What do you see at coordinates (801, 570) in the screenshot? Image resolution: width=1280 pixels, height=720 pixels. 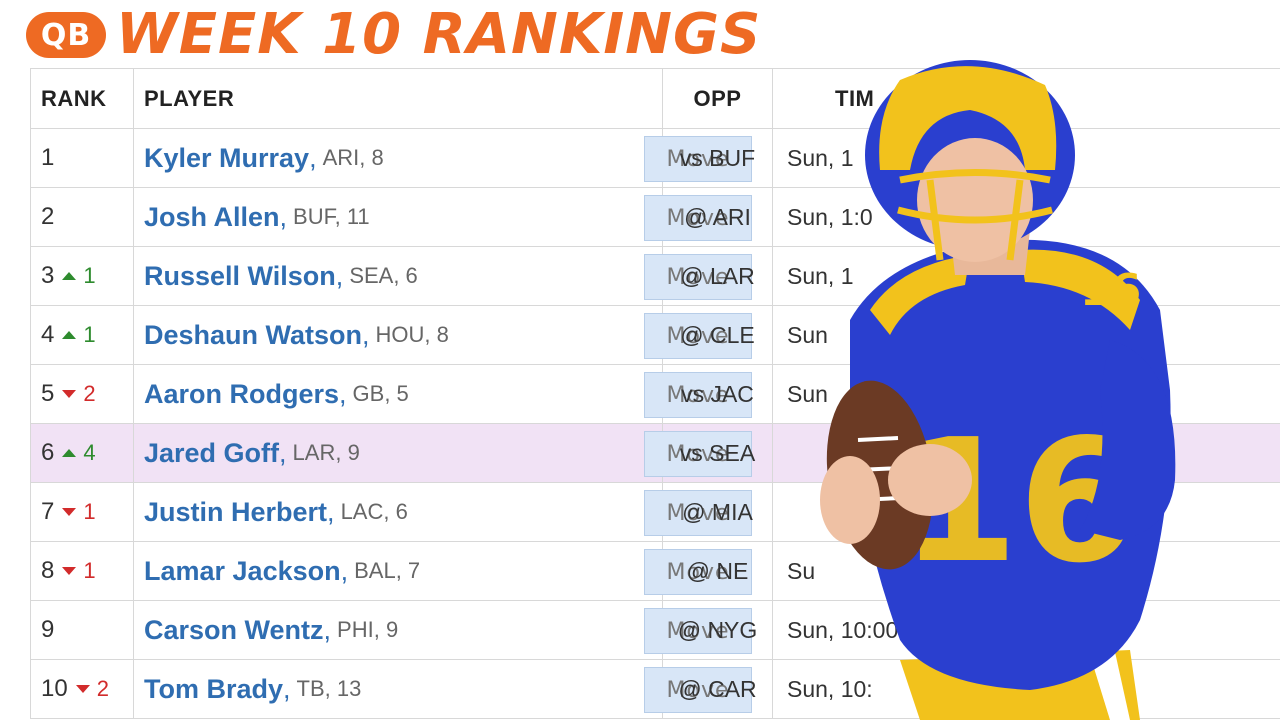 I see `game-time-text: Su` at bounding box center [801, 570].